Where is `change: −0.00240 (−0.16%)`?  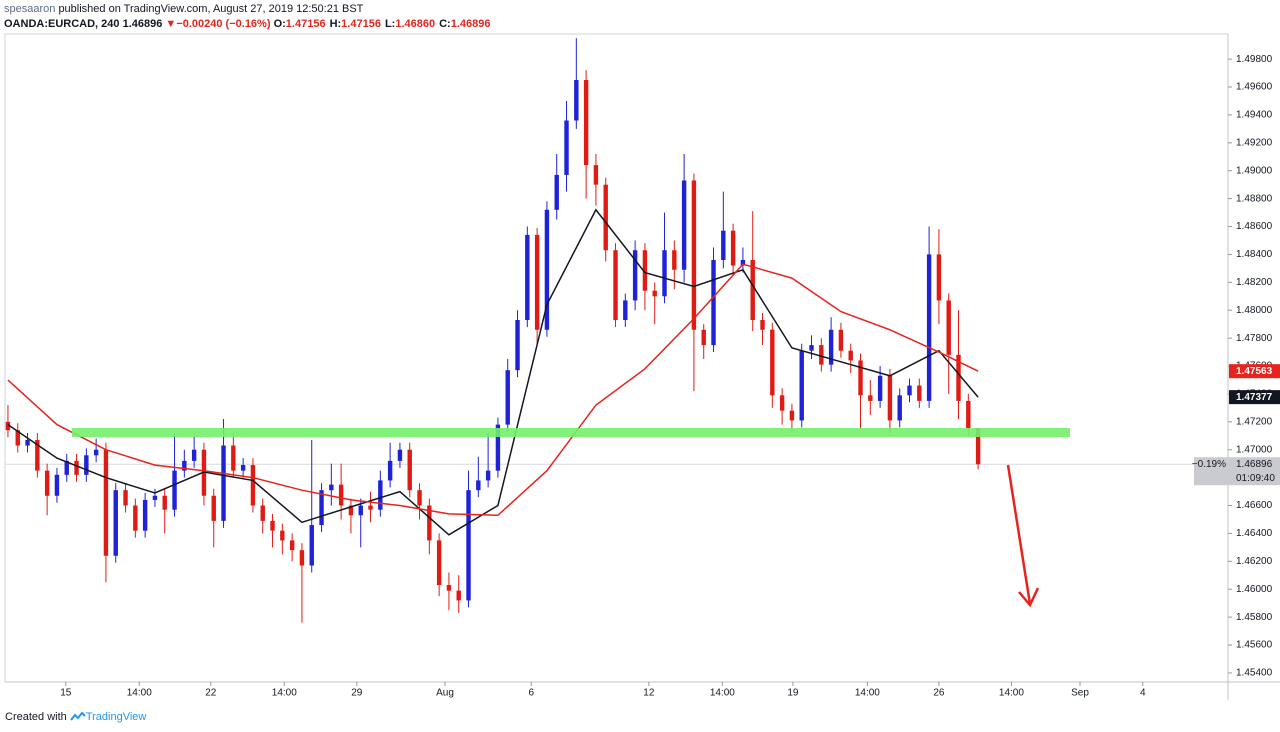 change: −0.00240 (−0.16%) is located at coordinates (223, 24).